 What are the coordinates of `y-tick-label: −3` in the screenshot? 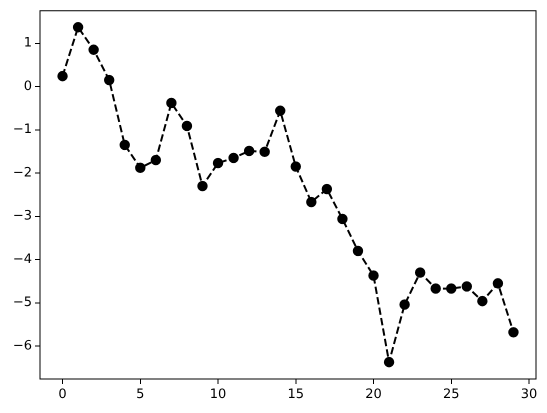 It's located at (22, 216).